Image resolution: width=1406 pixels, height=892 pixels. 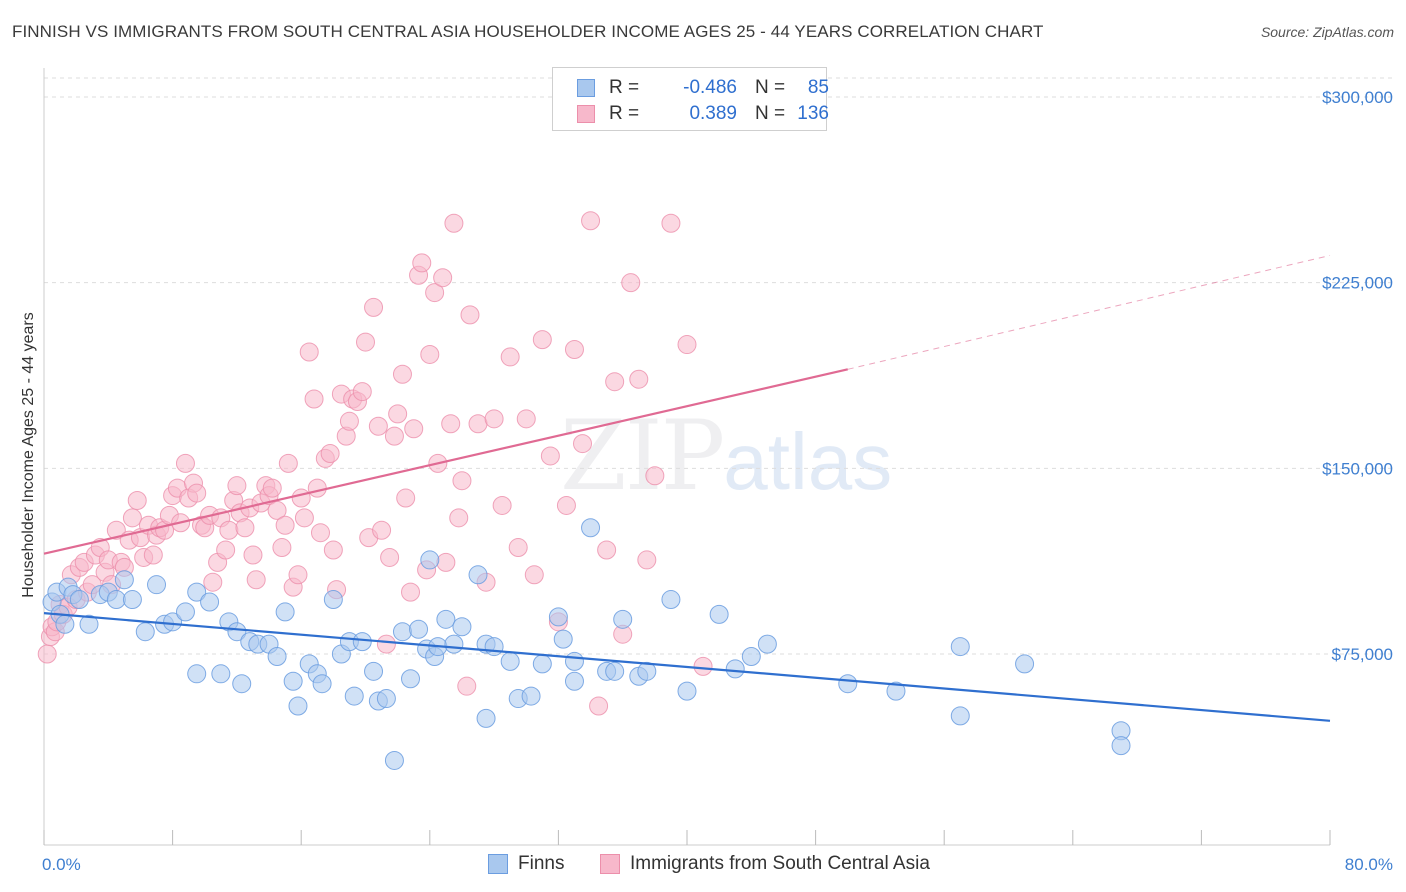 I want to click on finns-trend-line, so click(x=687, y=667).